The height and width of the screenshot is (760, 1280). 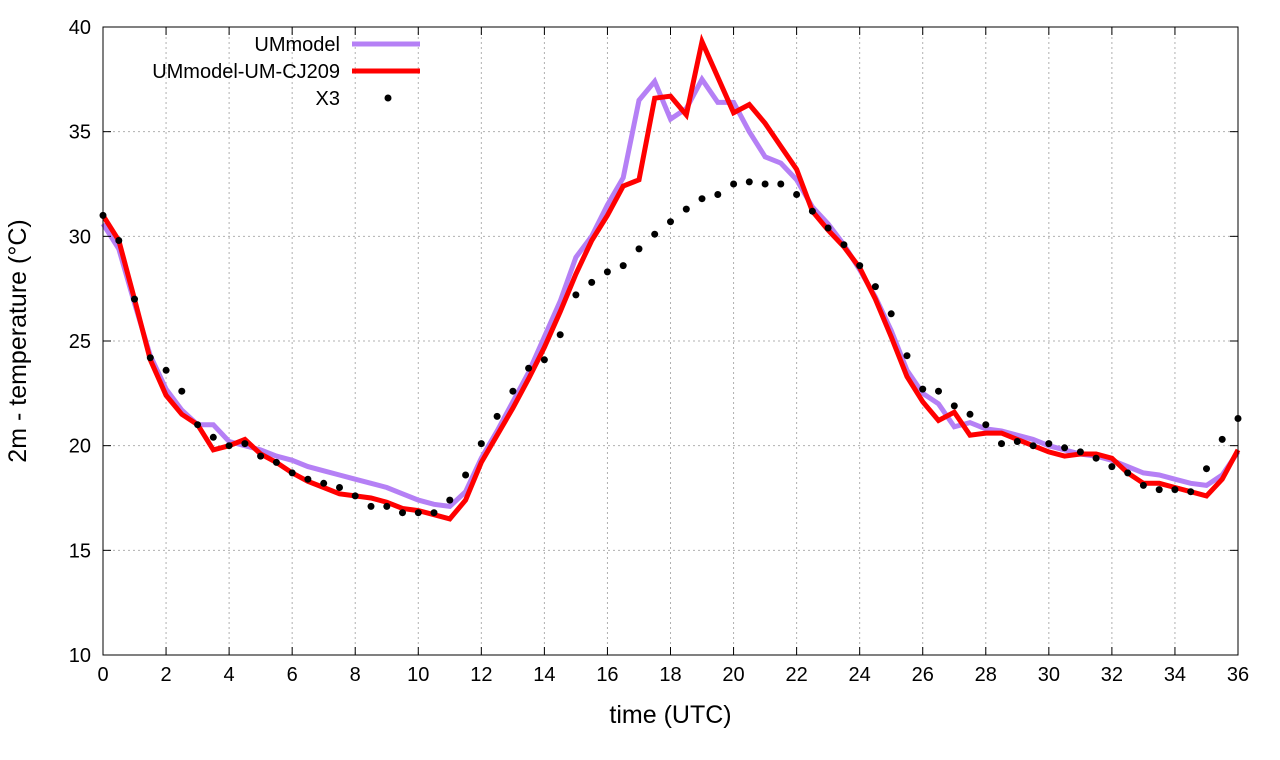 What do you see at coordinates (986, 675) in the screenshot?
I see `x-tick-label: 28` at bounding box center [986, 675].